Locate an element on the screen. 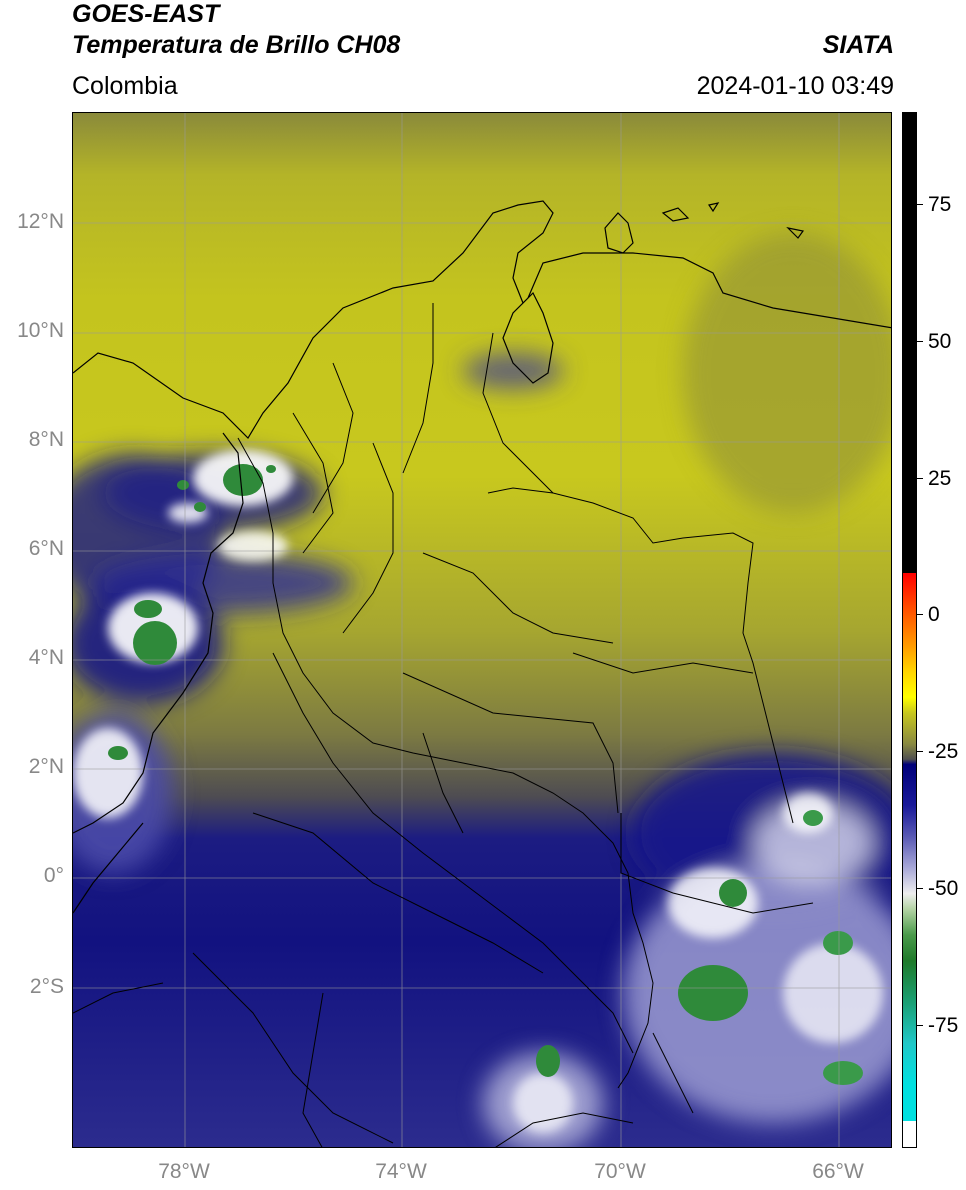 The width and height of the screenshot is (966, 1190). colorbar-label-minus75: -75 is located at coordinates (943, 1025).